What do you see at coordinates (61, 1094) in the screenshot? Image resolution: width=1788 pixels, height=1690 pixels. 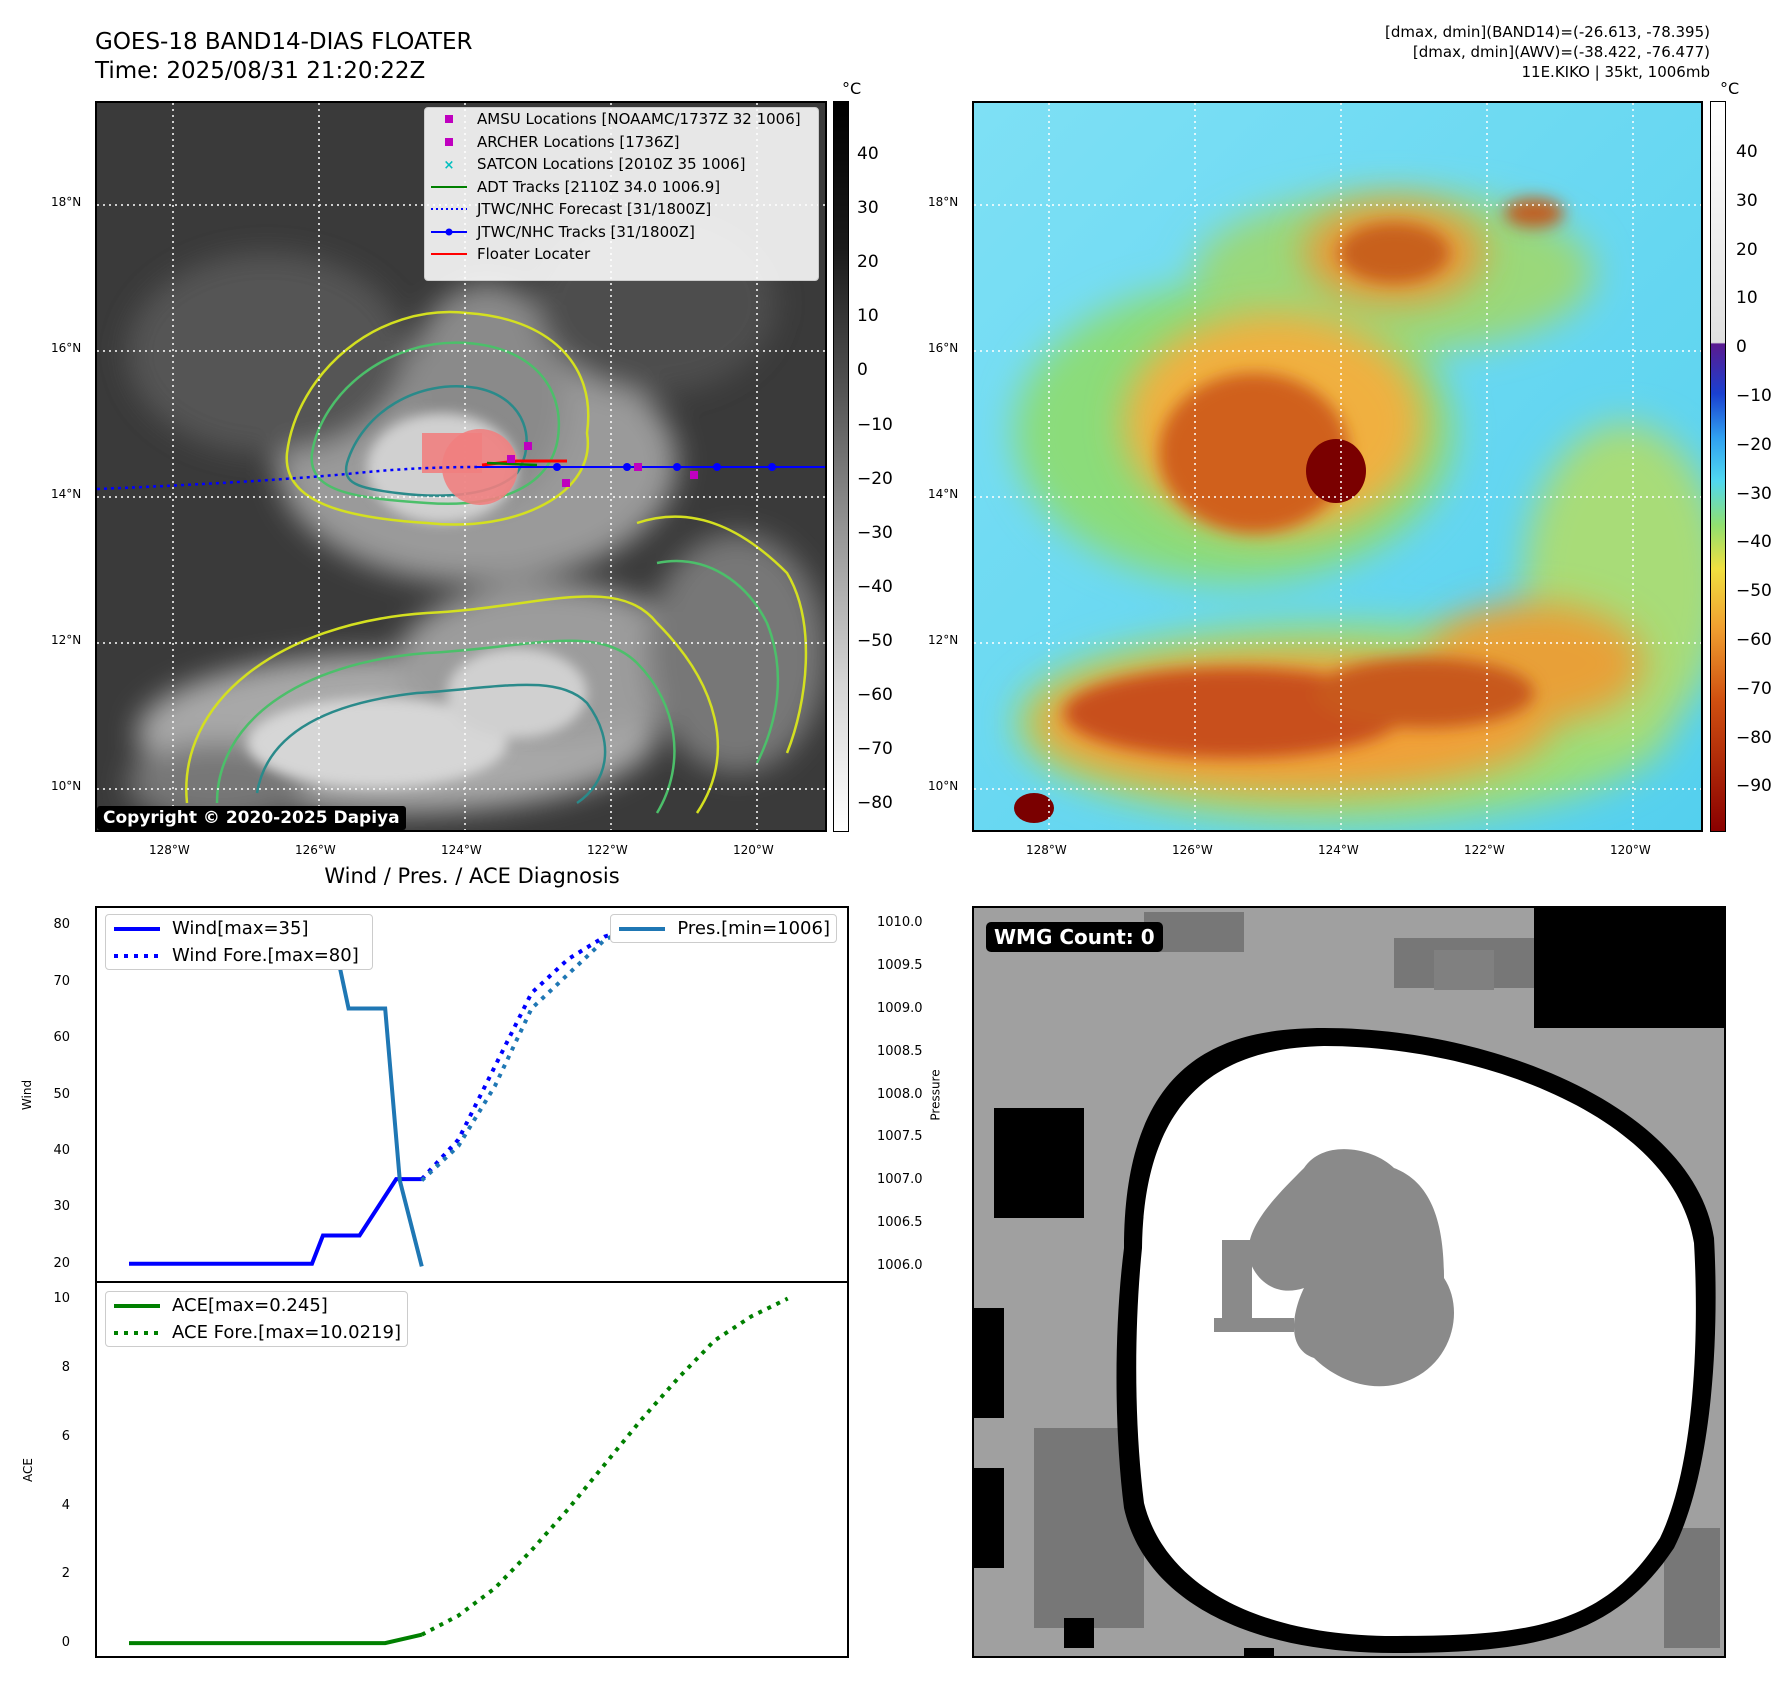 I see `y-tick-label: 50` at bounding box center [61, 1094].